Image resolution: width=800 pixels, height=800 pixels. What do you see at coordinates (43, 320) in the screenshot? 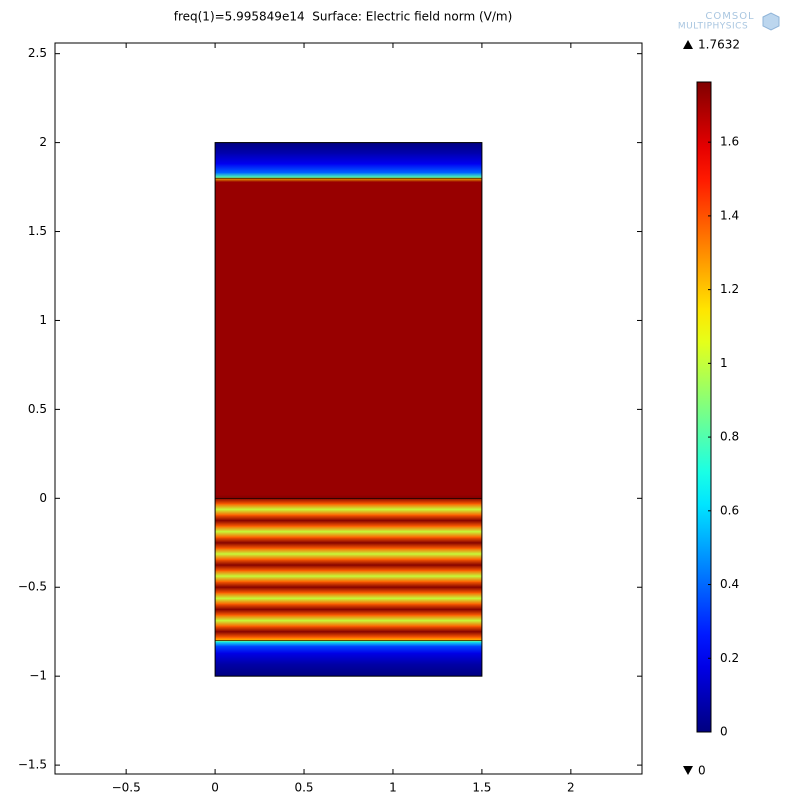
I see `y-tick-label: 1` at bounding box center [43, 320].